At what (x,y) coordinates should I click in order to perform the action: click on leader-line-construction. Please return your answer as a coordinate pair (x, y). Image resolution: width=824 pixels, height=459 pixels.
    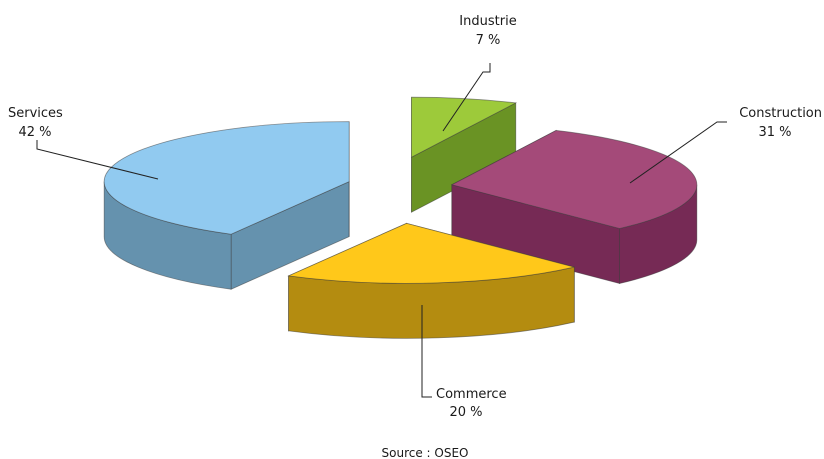
    Looking at the image, I should click on (678, 152).